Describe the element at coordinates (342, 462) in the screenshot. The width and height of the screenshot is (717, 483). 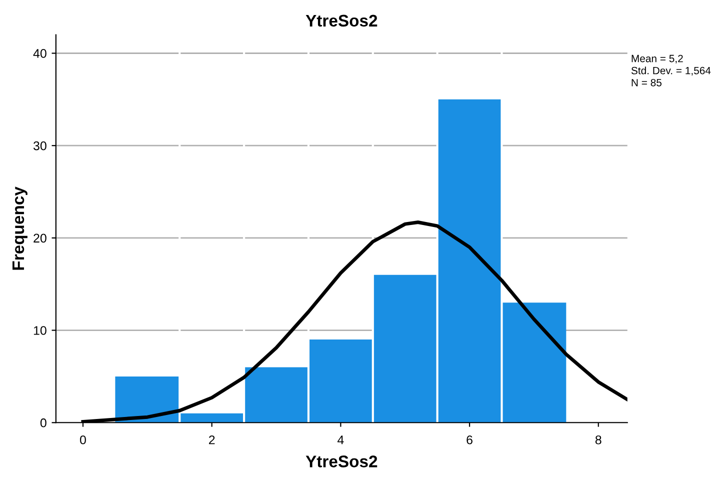
I see `x-axis-title: YtreSos2` at that location.